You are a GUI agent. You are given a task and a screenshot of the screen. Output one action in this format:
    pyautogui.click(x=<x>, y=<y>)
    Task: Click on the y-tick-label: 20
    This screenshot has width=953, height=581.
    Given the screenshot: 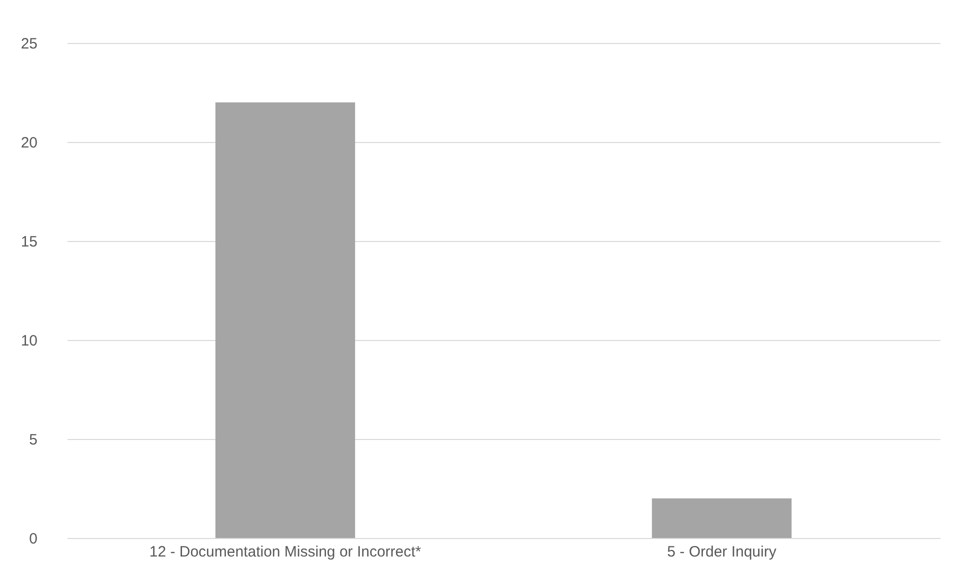 What is the action you would take?
    pyautogui.click(x=29, y=143)
    